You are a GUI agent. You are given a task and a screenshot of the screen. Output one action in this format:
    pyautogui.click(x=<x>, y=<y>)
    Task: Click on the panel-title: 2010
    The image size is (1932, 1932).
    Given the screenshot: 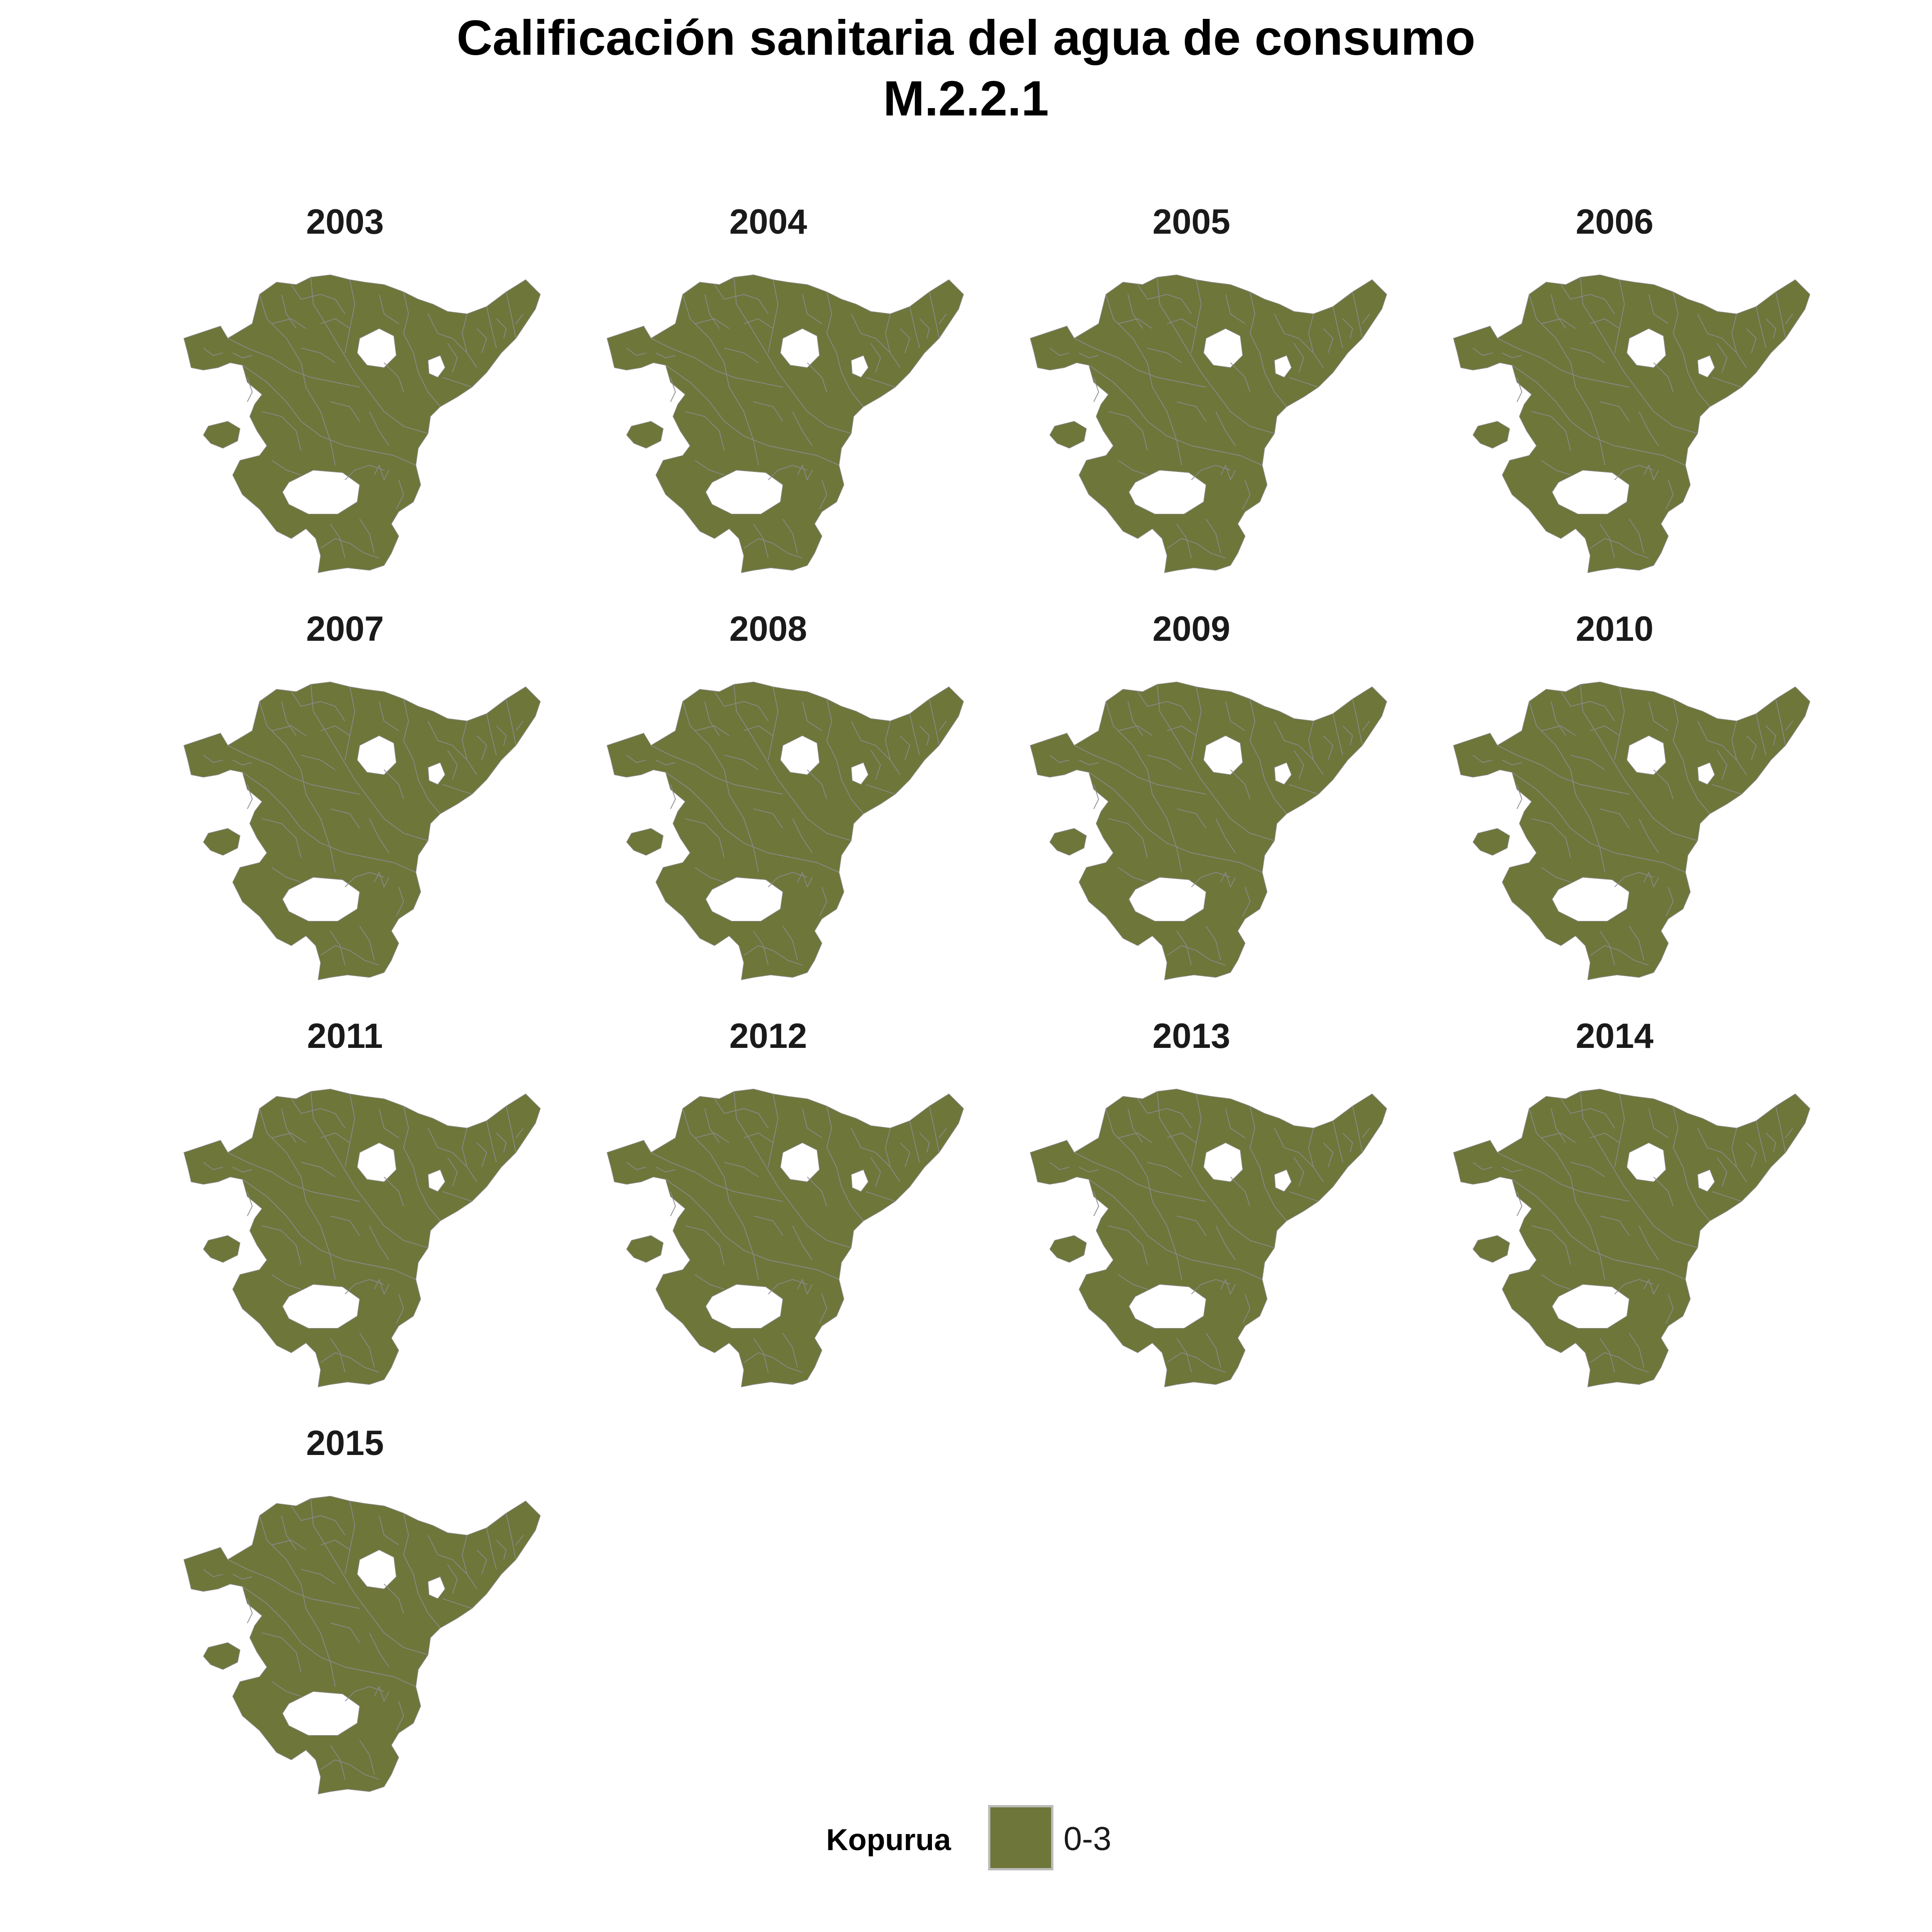 What is the action you would take?
    pyautogui.click(x=1615, y=629)
    